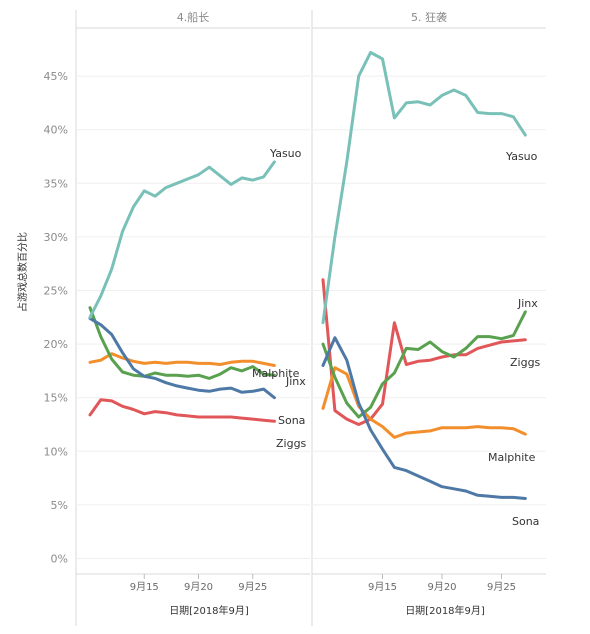 Image resolution: width=590 pixels, height=634 pixels. What do you see at coordinates (56, 291) in the screenshot?
I see `y-tick-label: 25%` at bounding box center [56, 291].